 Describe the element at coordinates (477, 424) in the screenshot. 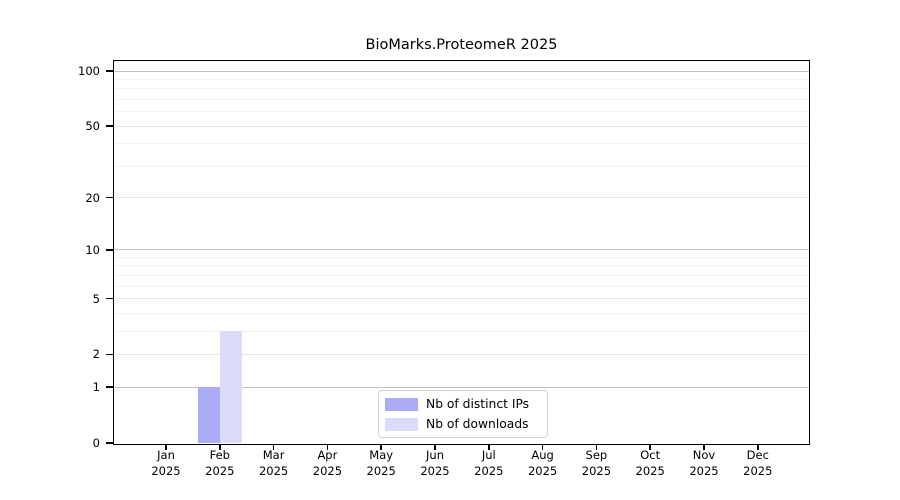

I see `legend-label-downloads: Nb of downloads` at that location.